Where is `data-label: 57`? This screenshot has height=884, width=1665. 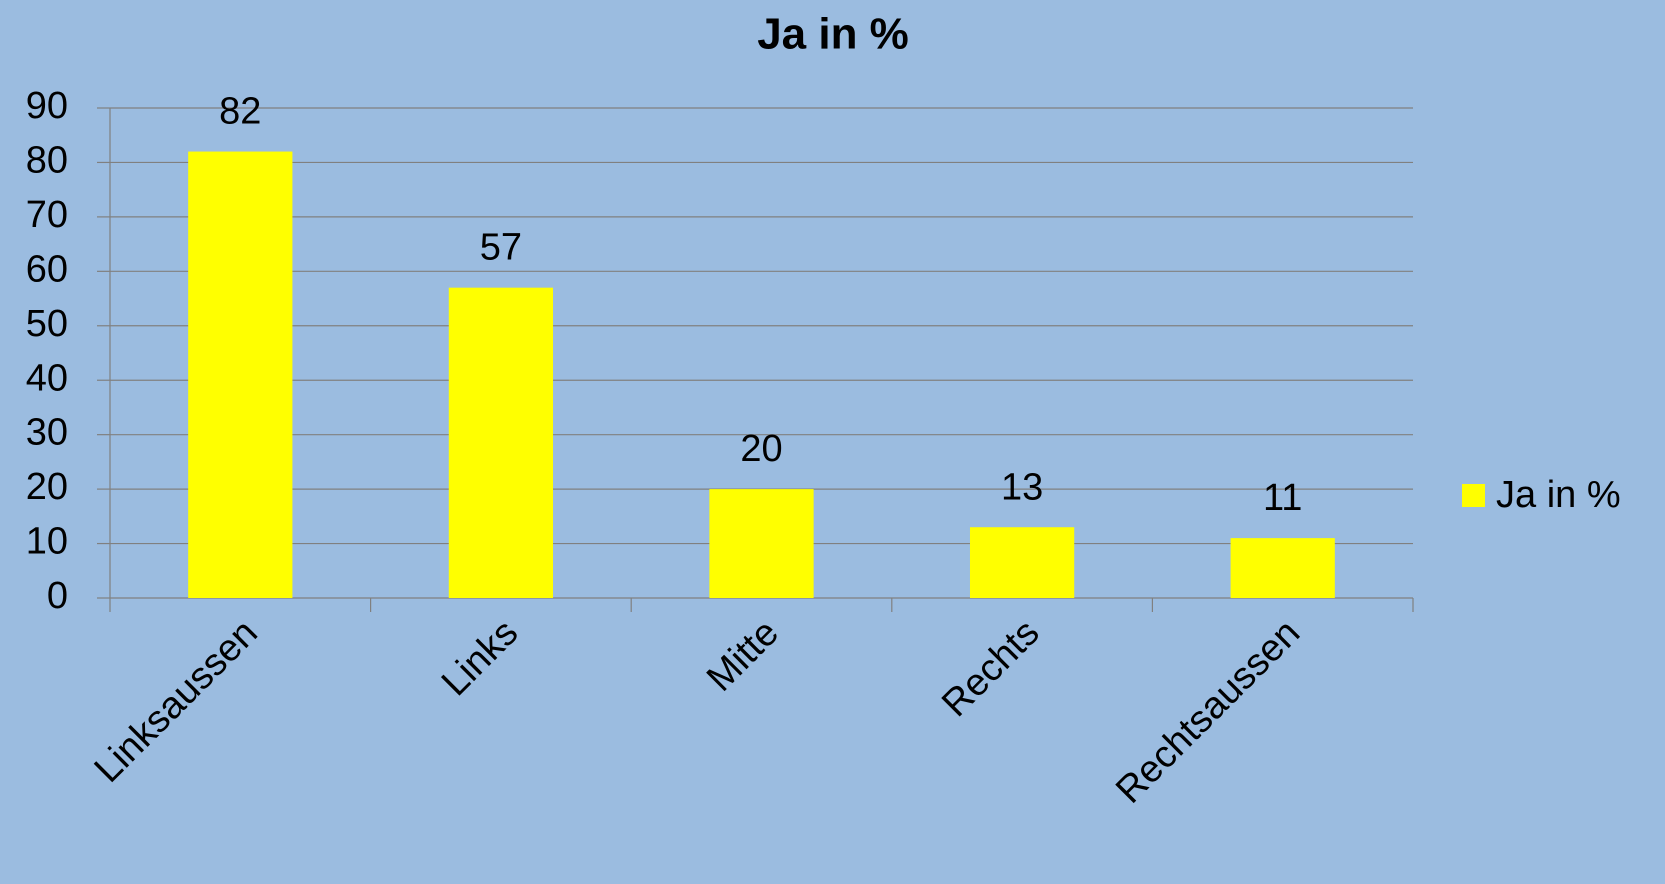
data-label: 57 is located at coordinates (501, 248).